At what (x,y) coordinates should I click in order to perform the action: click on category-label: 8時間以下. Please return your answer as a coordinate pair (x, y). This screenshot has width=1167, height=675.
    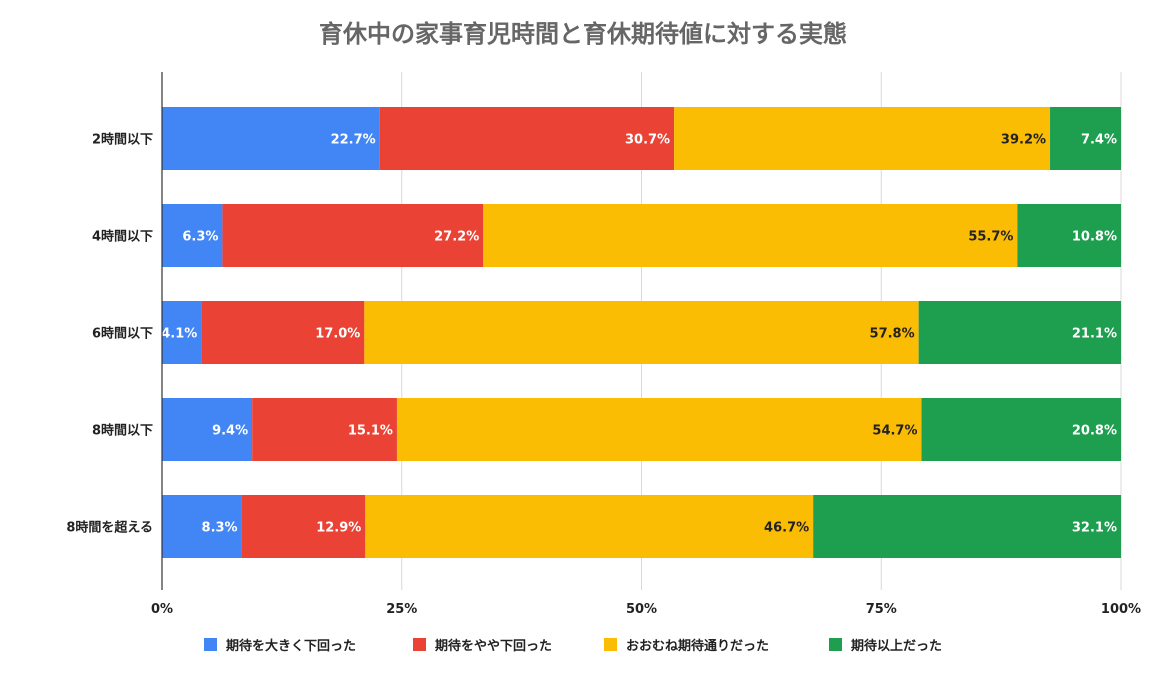
    Looking at the image, I should click on (122, 431).